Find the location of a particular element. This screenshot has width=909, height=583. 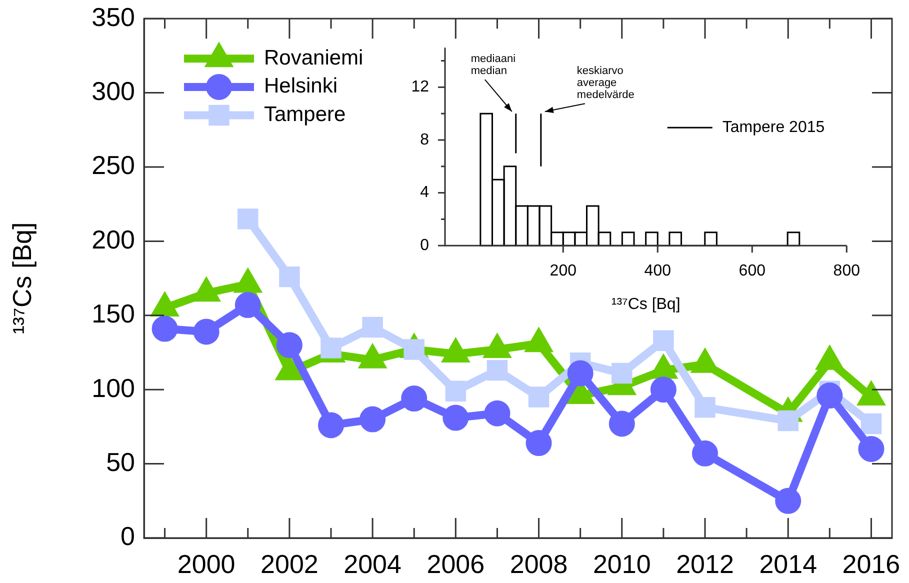

y-tick-label: 8 is located at coordinates (425, 139).